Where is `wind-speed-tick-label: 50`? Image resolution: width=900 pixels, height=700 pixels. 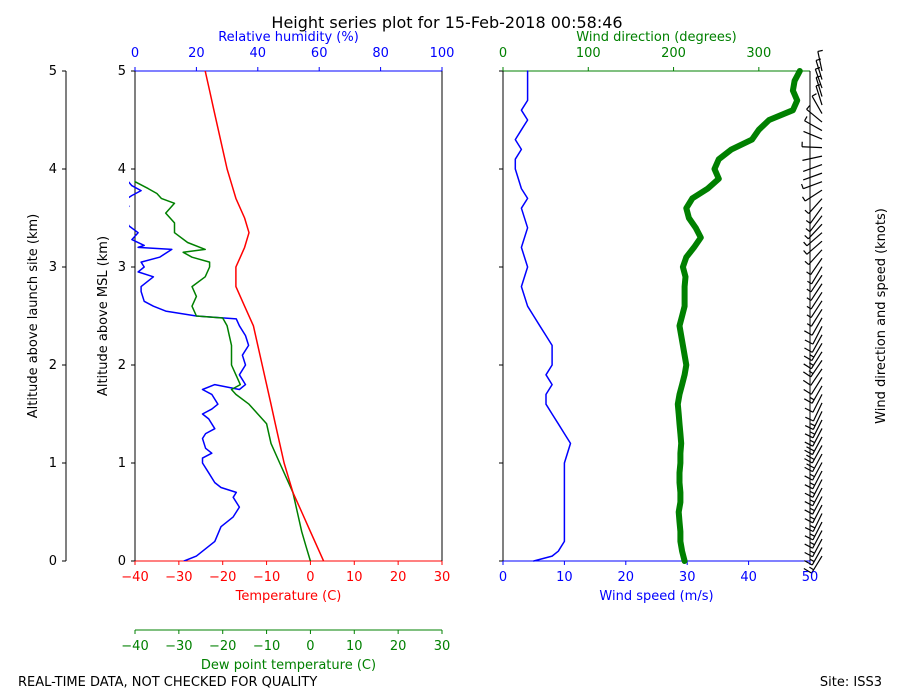
wind-speed-tick-label: 50 is located at coordinates (810, 577).